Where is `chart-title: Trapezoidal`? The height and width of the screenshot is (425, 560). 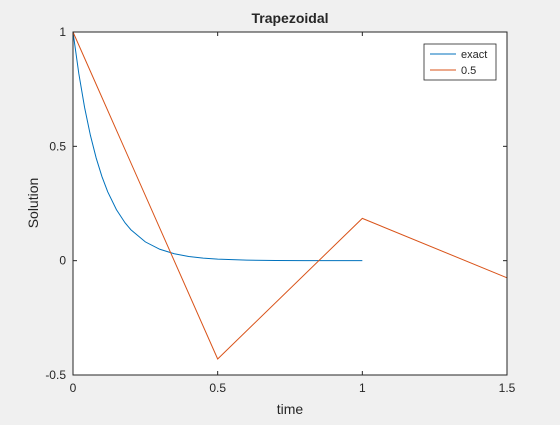 chart-title: Trapezoidal is located at coordinates (289, 18).